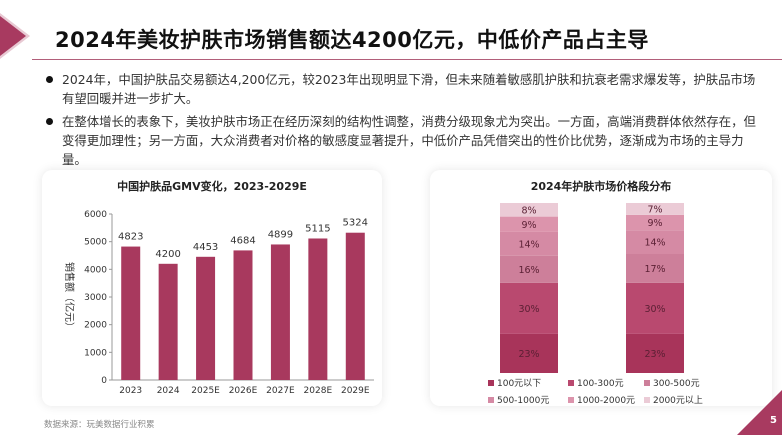 This screenshot has width=782, height=435. What do you see at coordinates (205, 247) in the screenshot?
I see `data-label: 4453` at bounding box center [205, 247].